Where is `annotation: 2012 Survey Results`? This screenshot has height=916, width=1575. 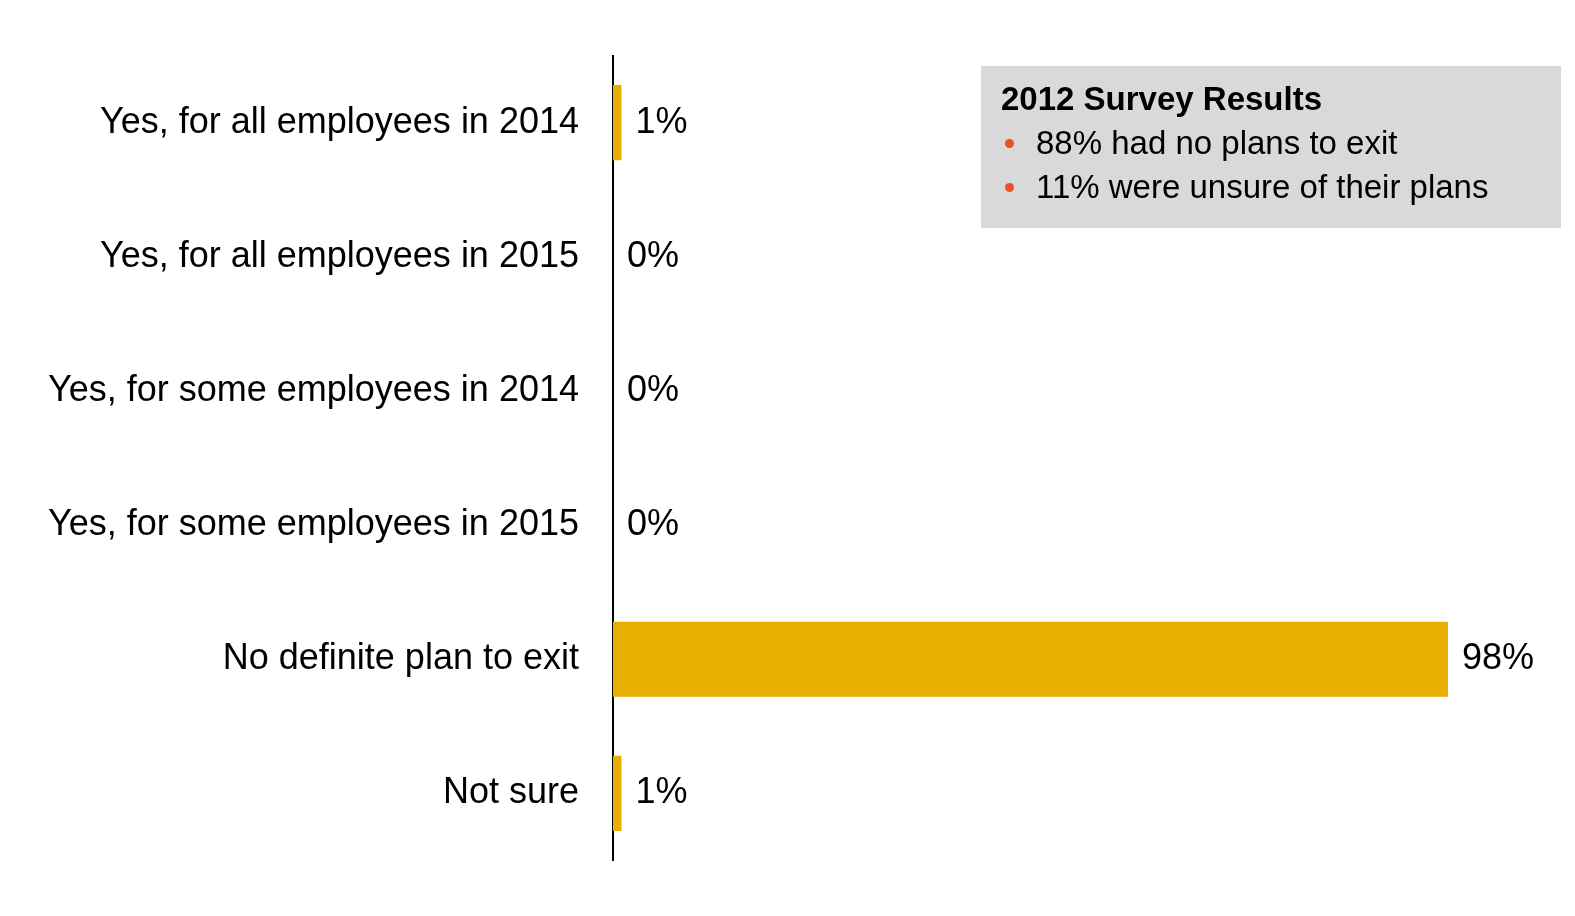
annotation: 2012 Survey Results is located at coordinates (1162, 99).